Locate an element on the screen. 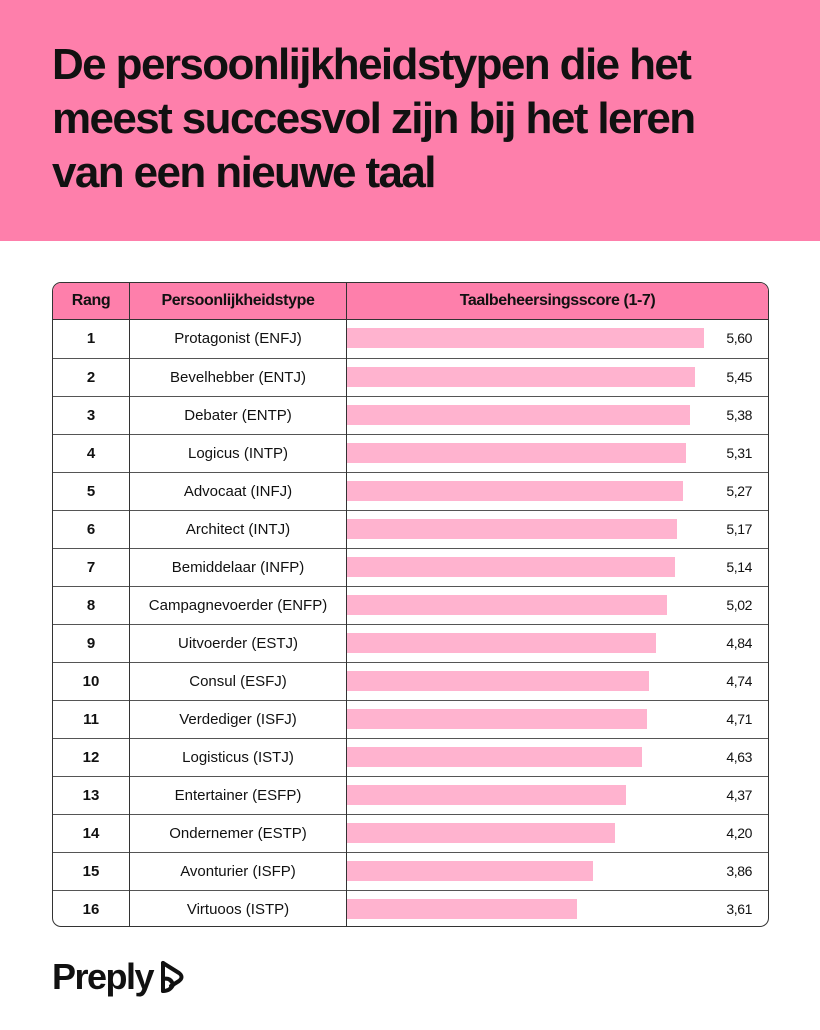 Image resolution: width=820 pixels, height=1030 pixels. rank-cell: 16 is located at coordinates (91, 909).